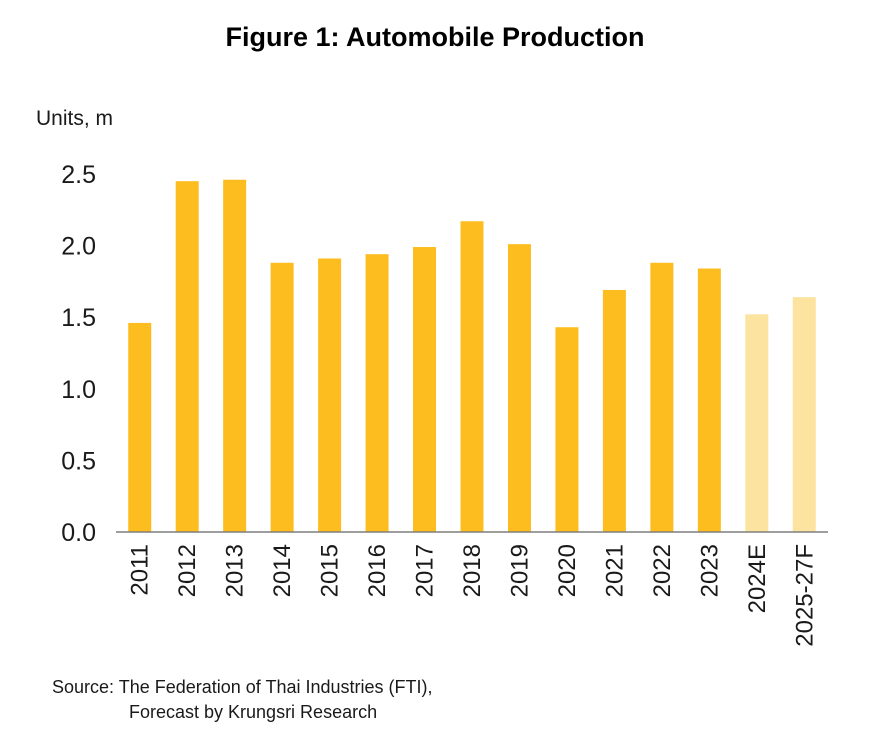 The width and height of the screenshot is (870, 747). Describe the element at coordinates (78, 318) in the screenshot. I see `y-tick-label: 1.5` at that location.